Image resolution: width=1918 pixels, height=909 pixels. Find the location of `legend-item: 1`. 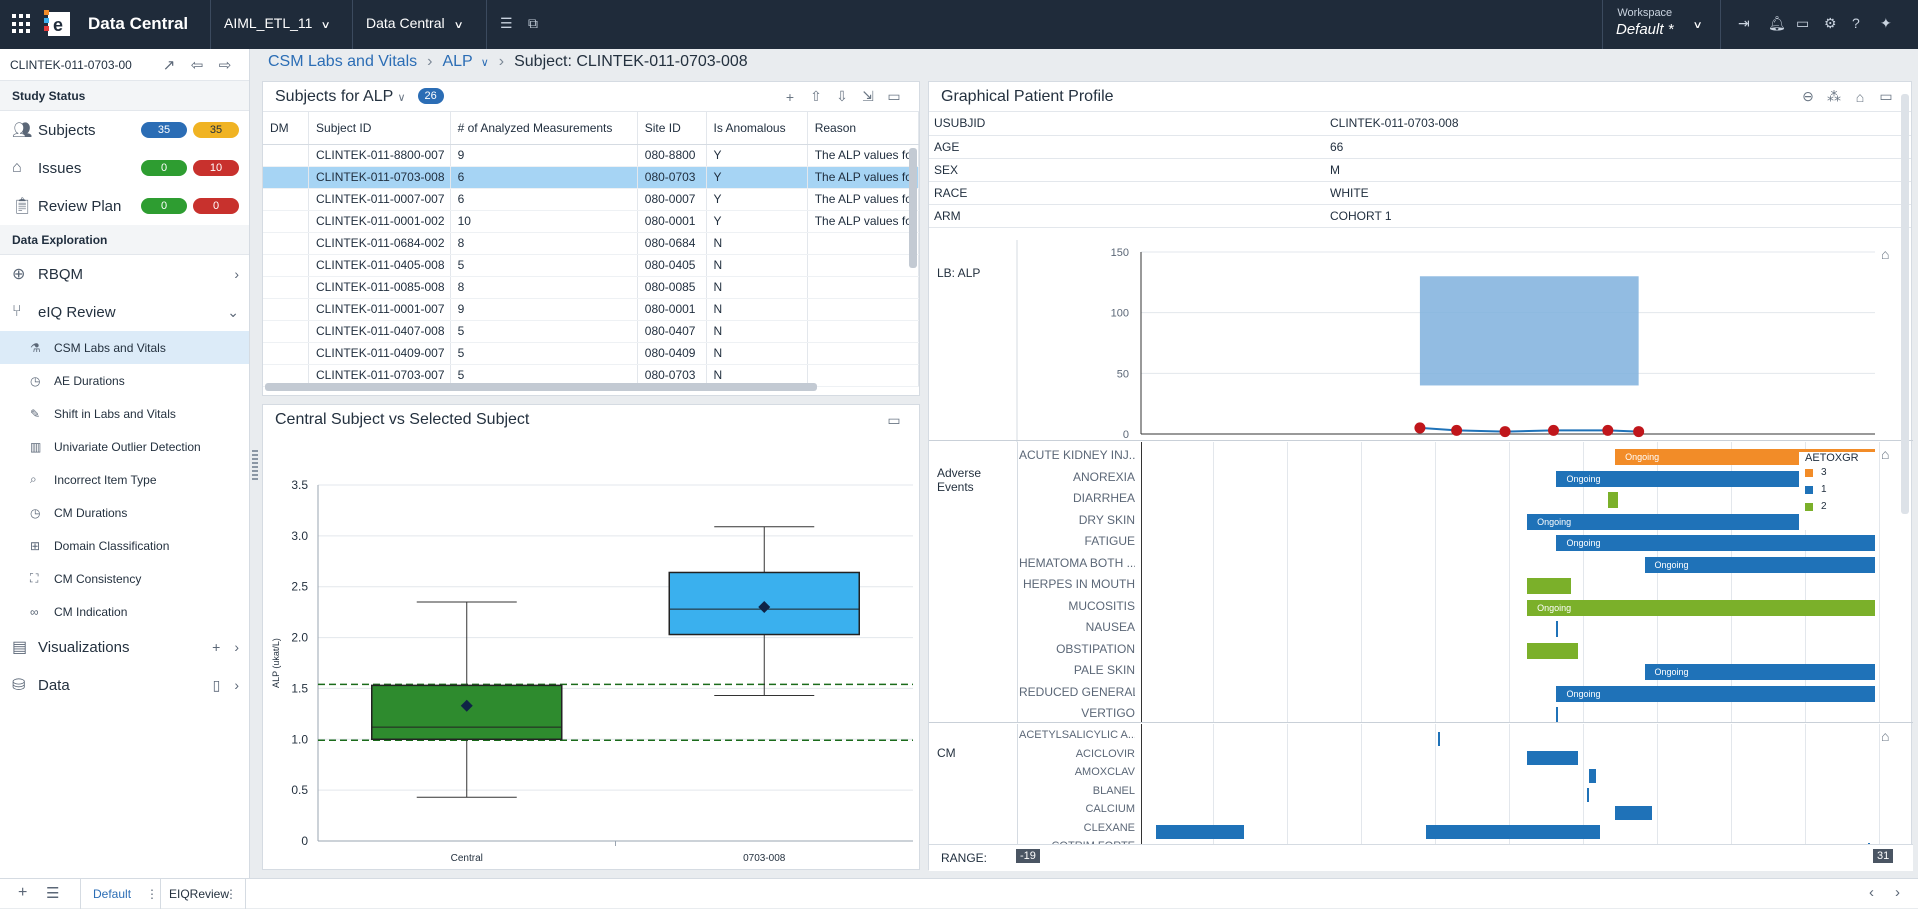

legend-item: 1 is located at coordinates (1837, 489).